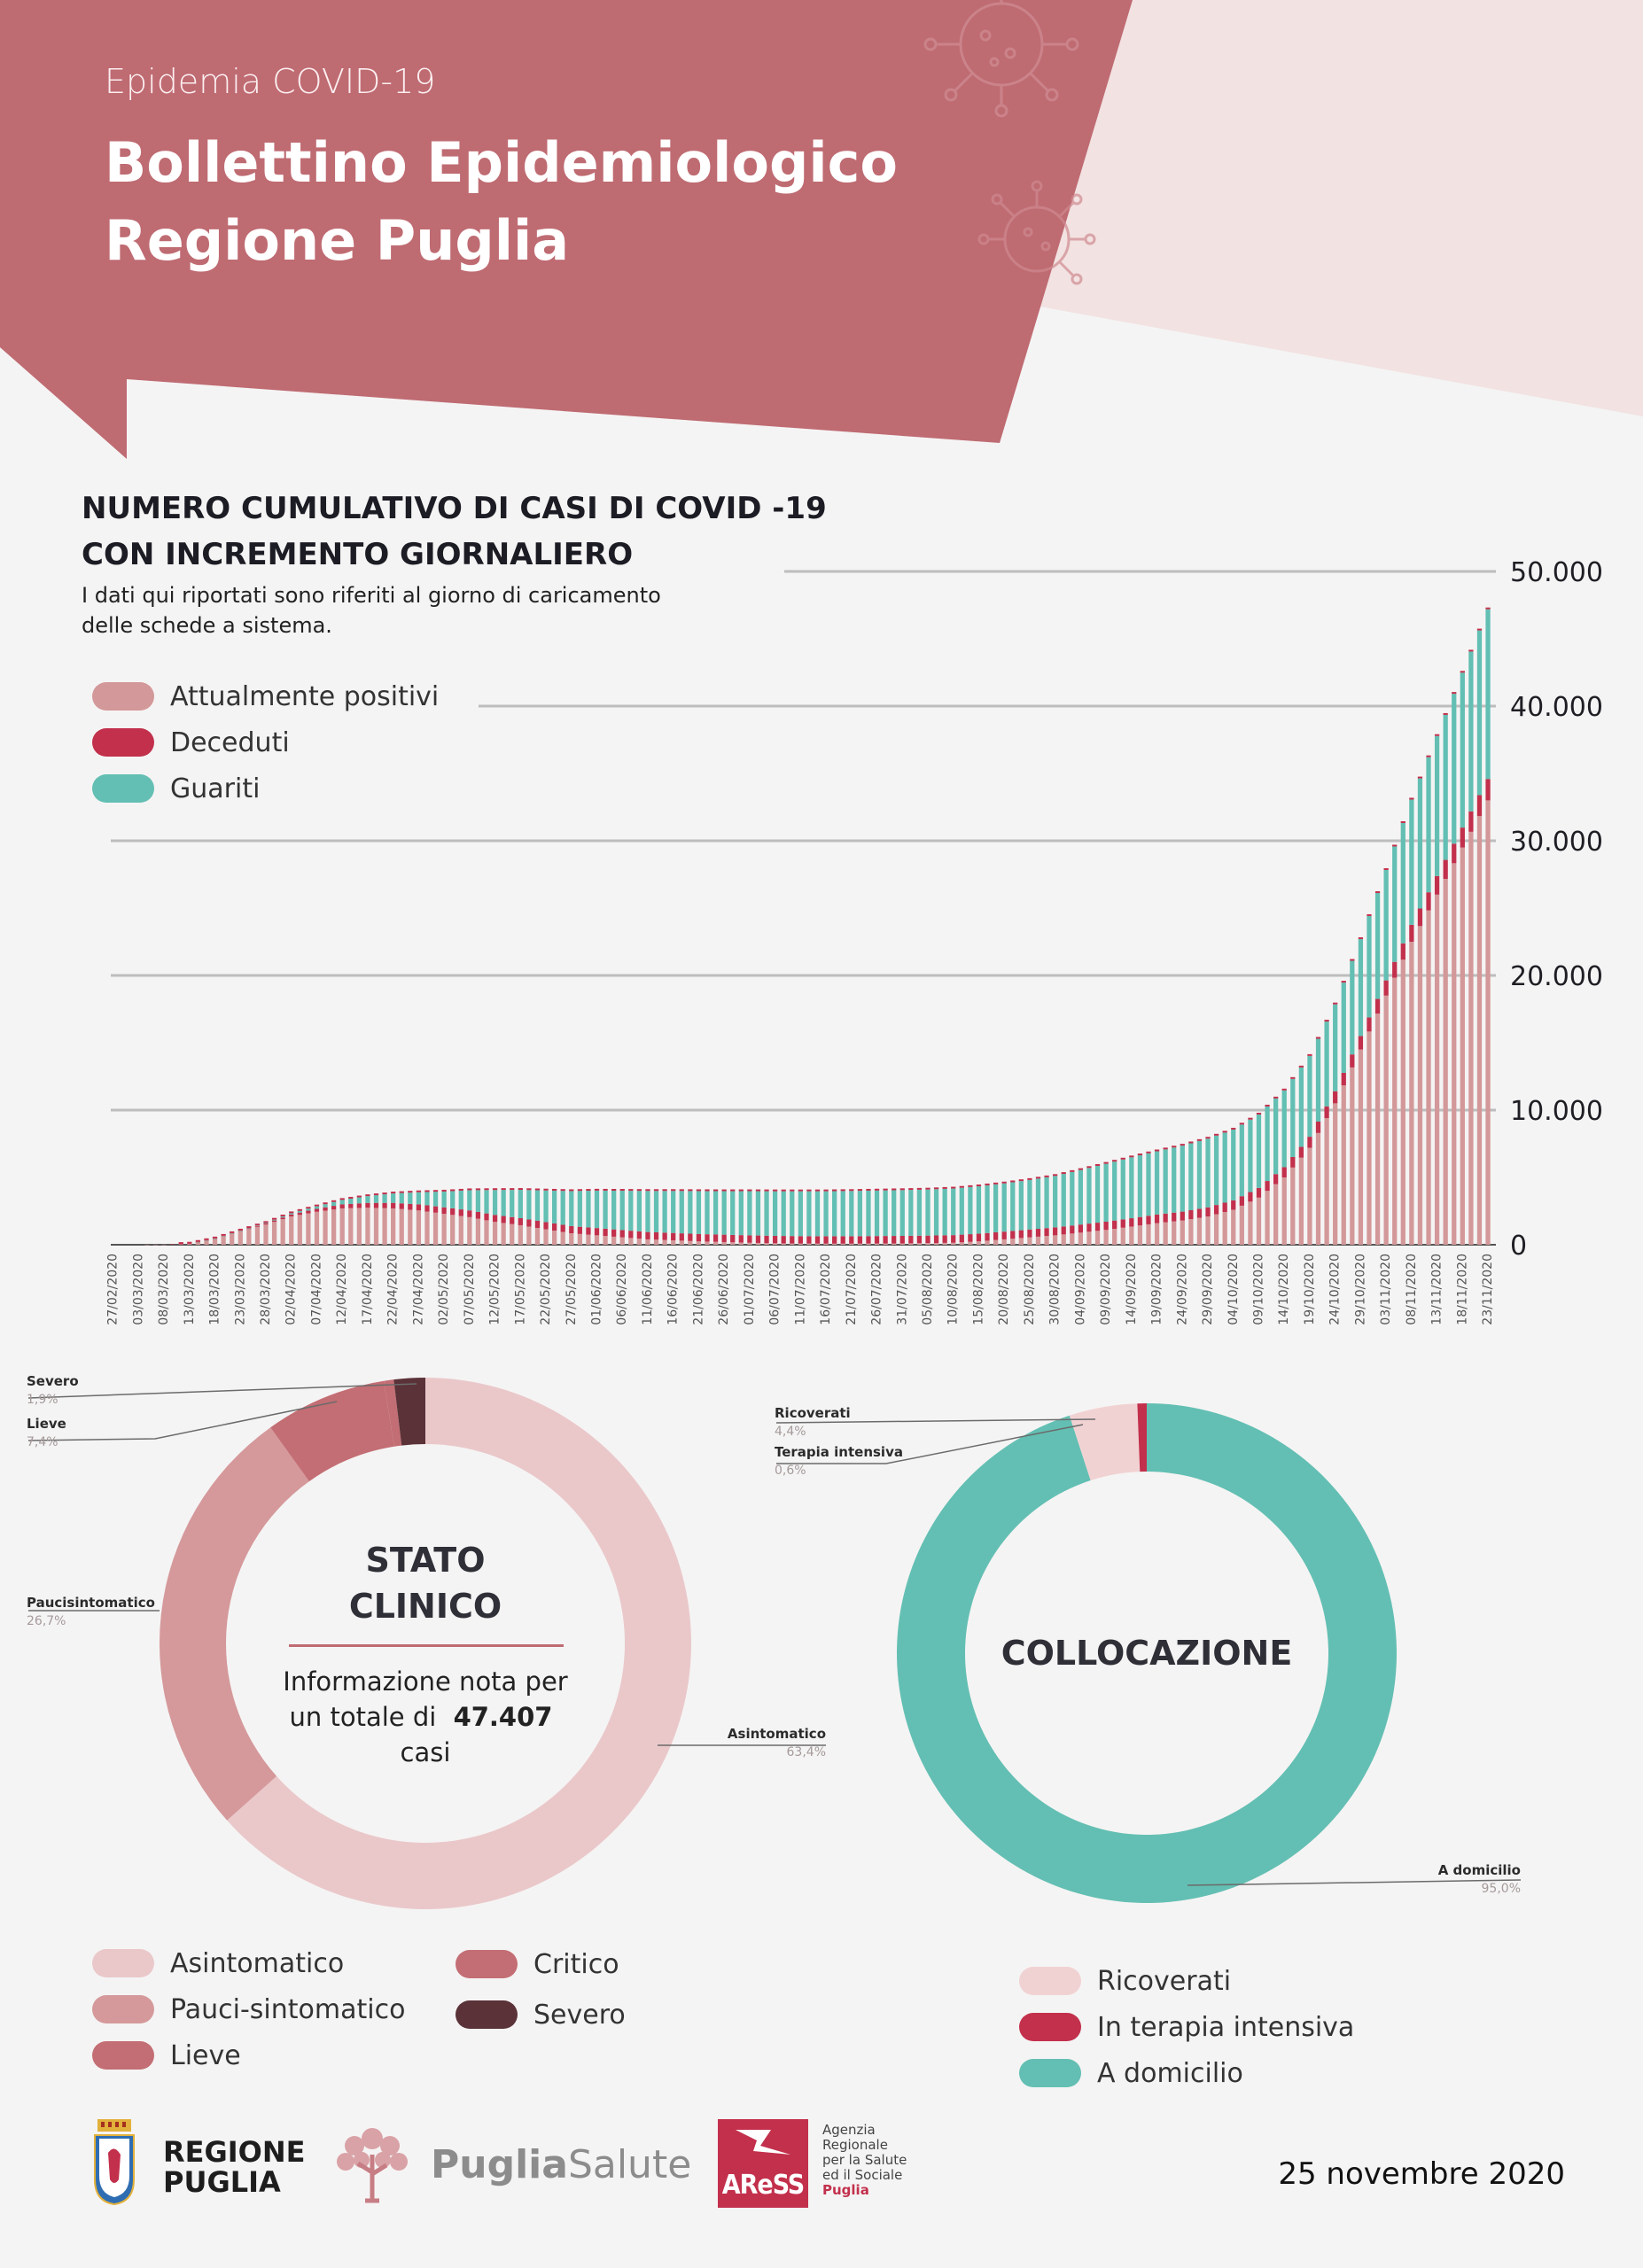  I want to click on donut-slice-lieve, so click(332, 1431).